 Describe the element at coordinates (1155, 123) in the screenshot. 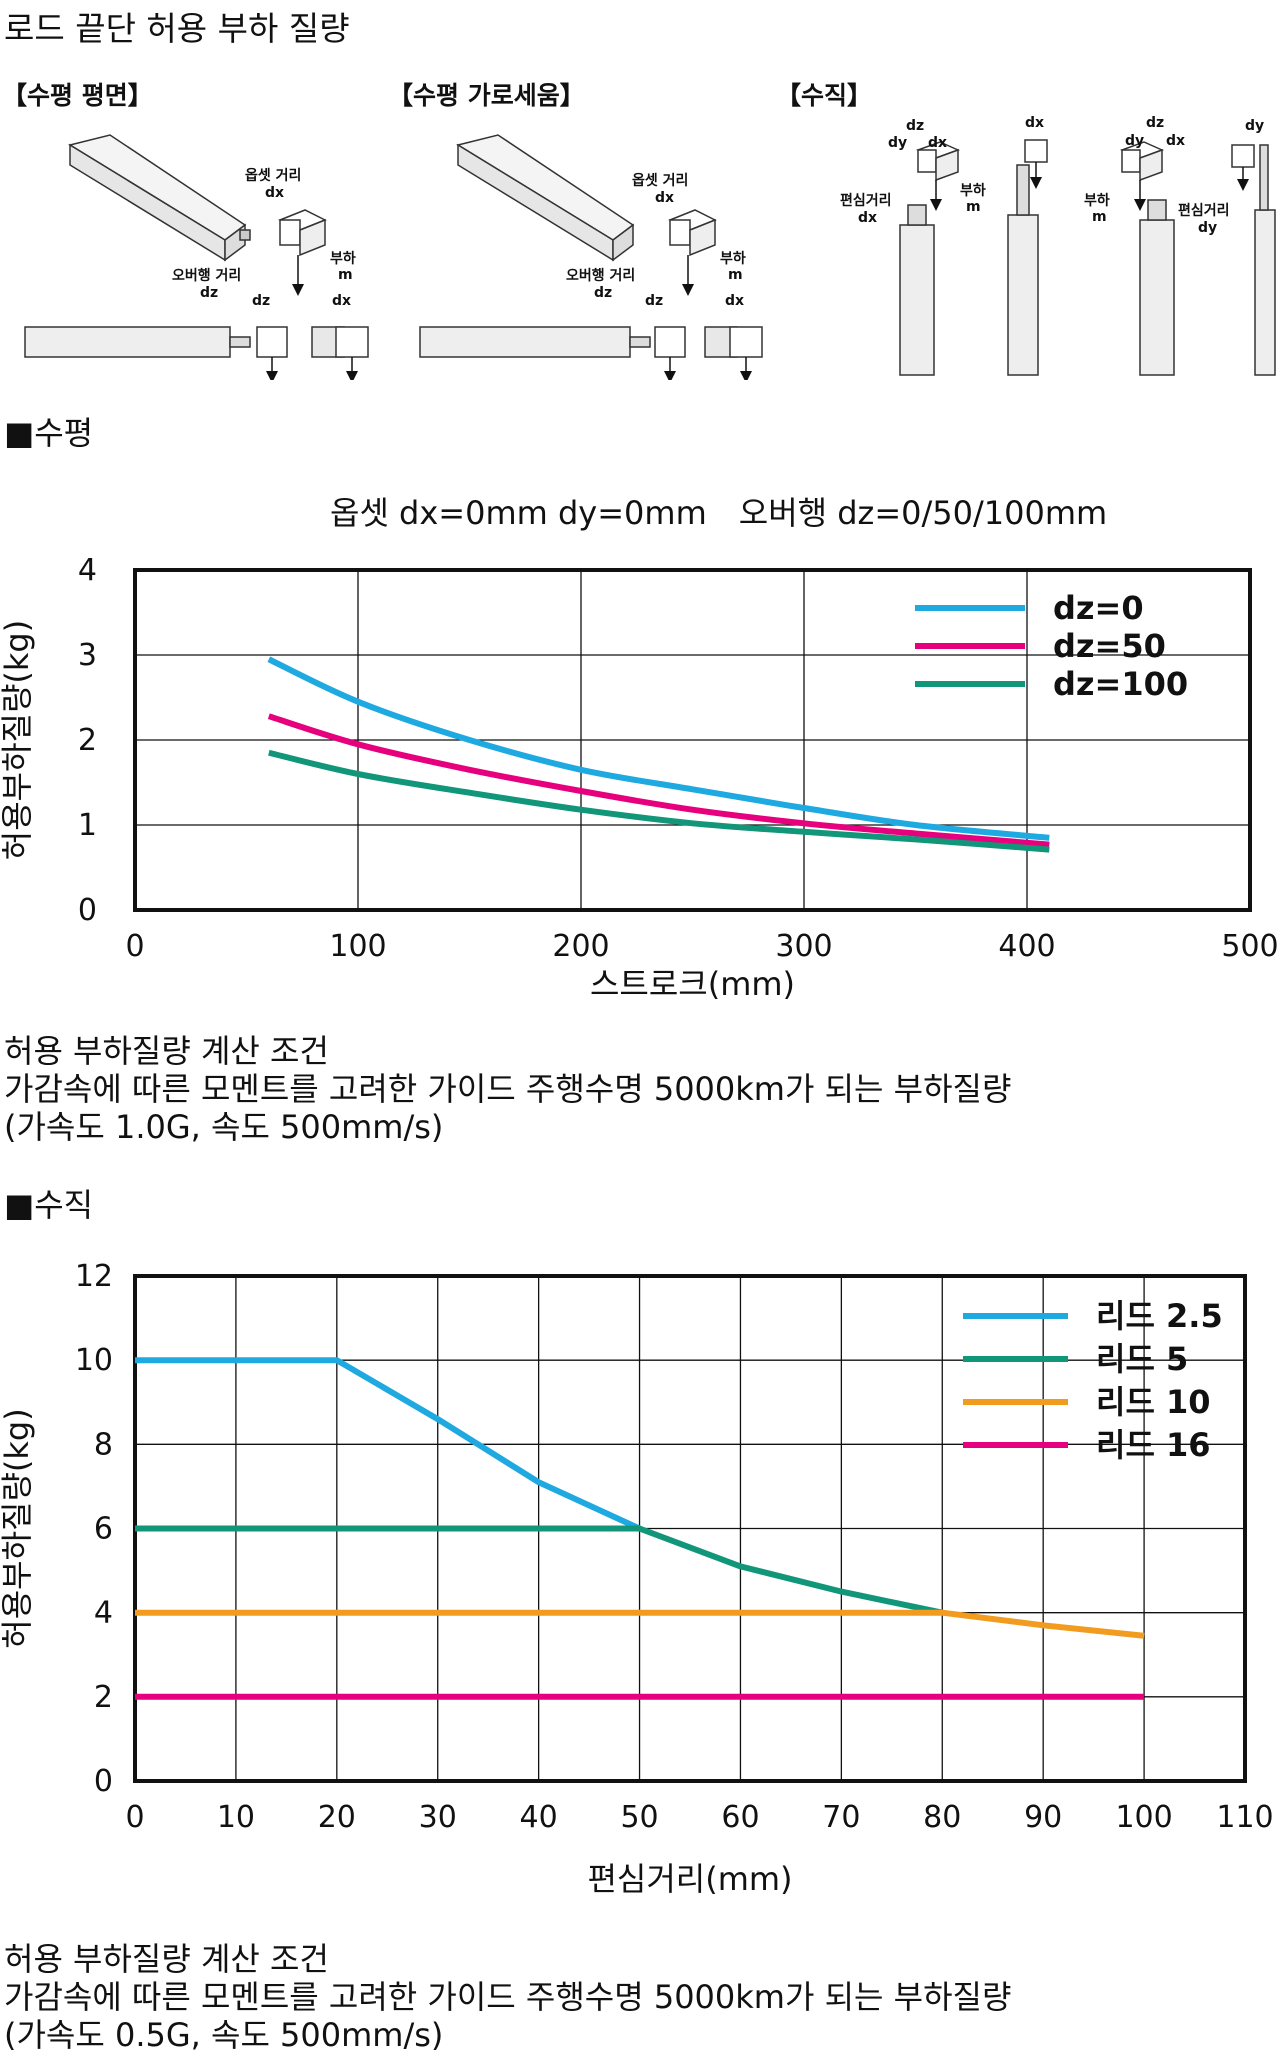

I see `dz-label-6: dz` at that location.